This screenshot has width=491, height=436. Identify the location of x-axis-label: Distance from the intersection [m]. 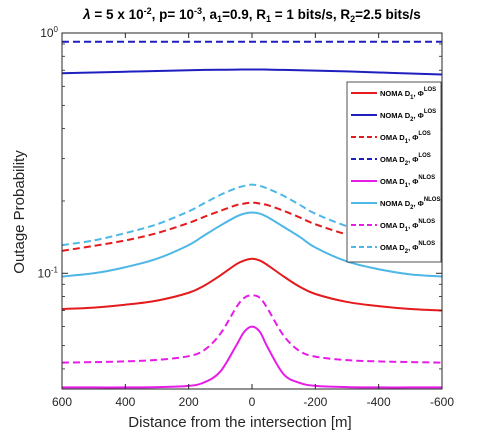
(239, 422).